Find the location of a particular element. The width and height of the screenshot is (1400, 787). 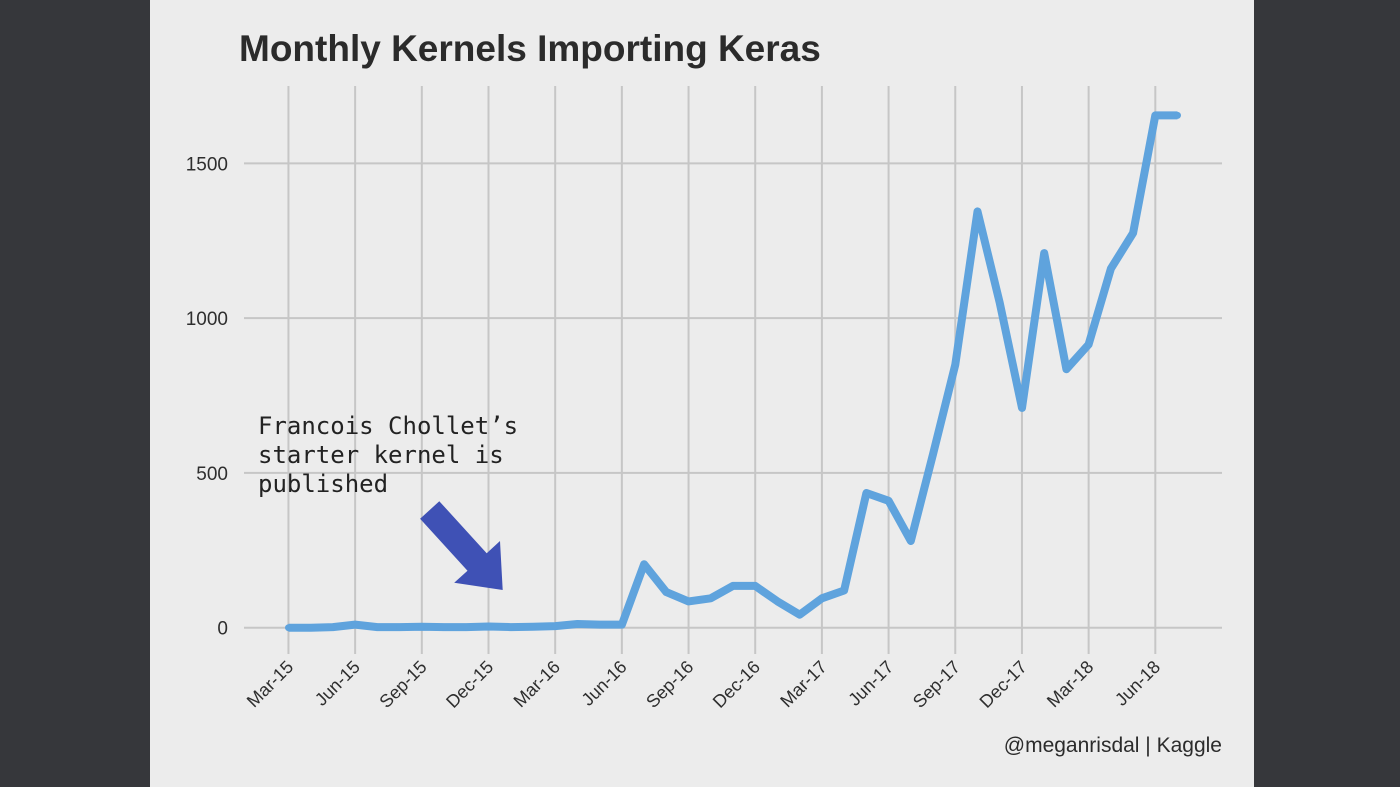

y-tick-label: 0 is located at coordinates (222, 629).